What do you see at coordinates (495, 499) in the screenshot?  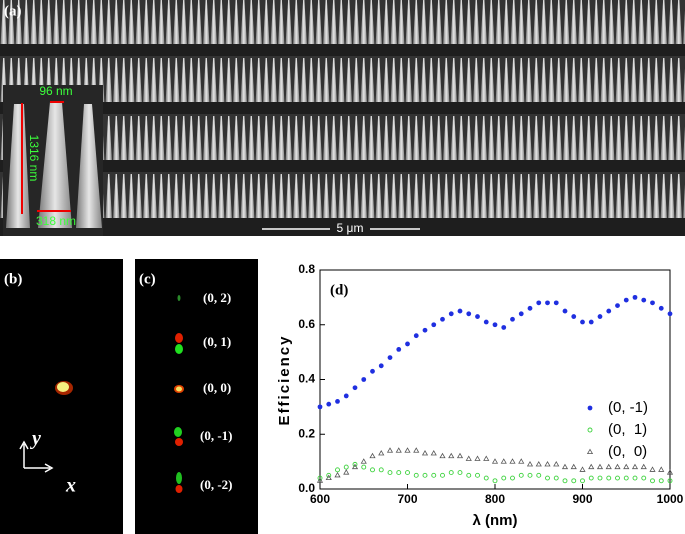 I see `x-tick-label: 800` at bounding box center [495, 499].